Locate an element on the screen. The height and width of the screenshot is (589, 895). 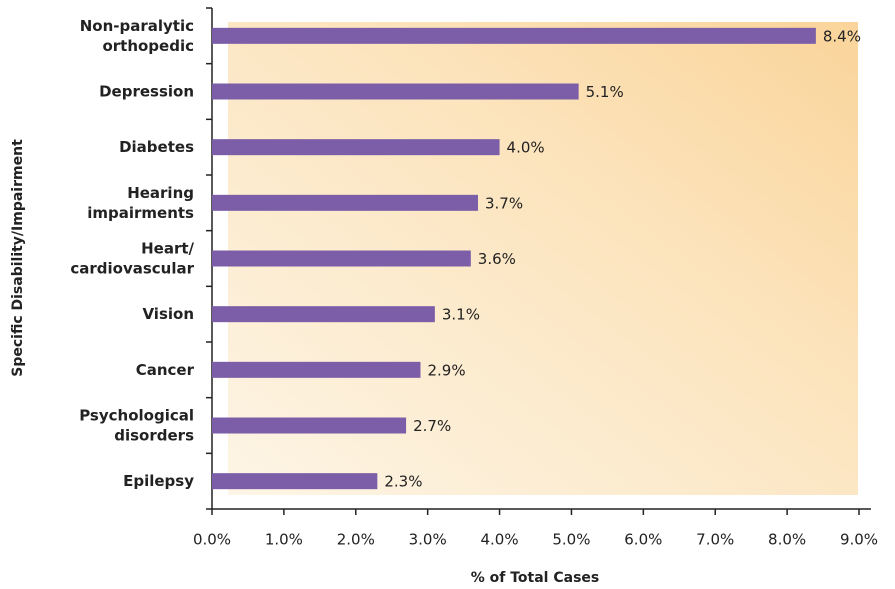
y-axis-title: Specific Disability/Impairment is located at coordinates (18, 258).